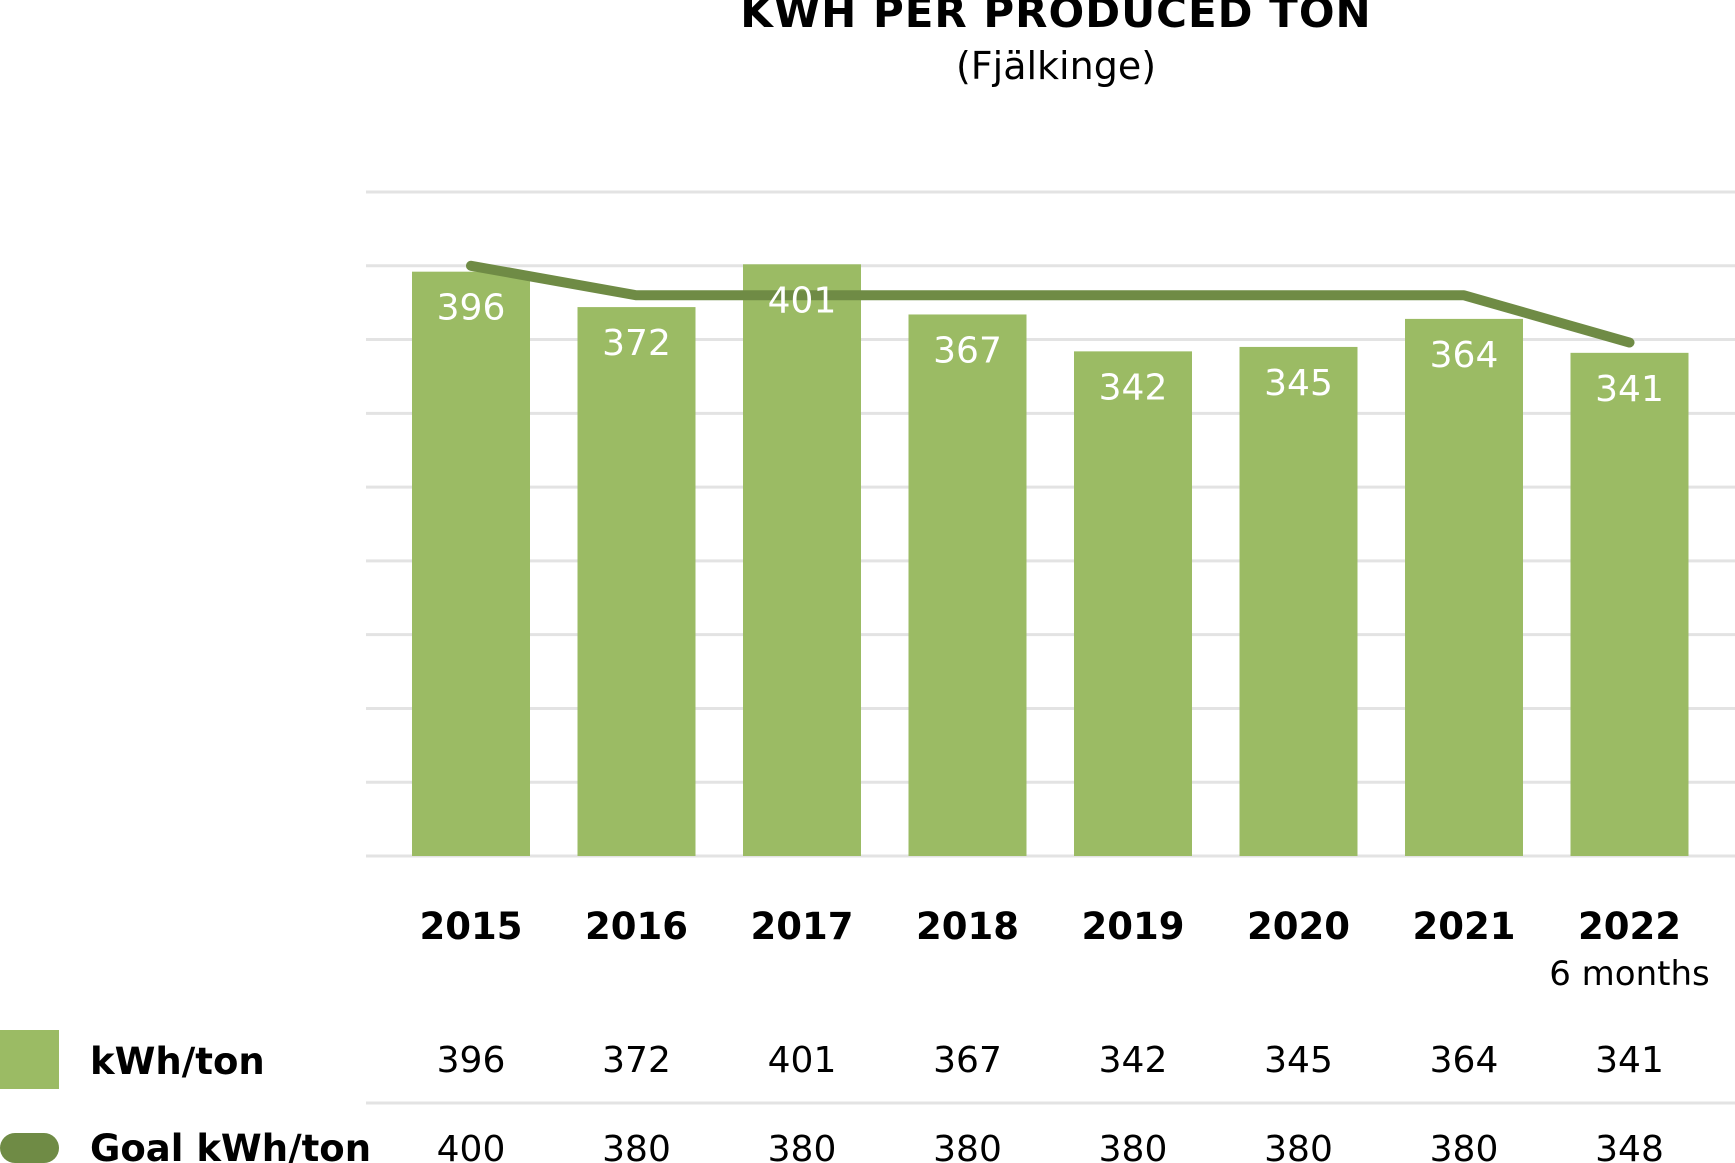 The image size is (1735, 1163). I want to click on table-cell-kwh: 372, so click(636, 1060).